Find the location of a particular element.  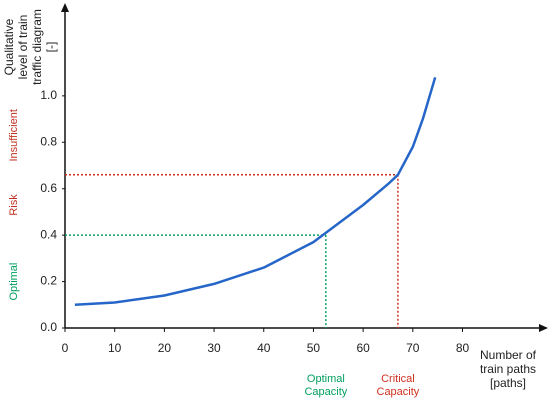

y-axis-title: level of train is located at coordinates (23, 47).